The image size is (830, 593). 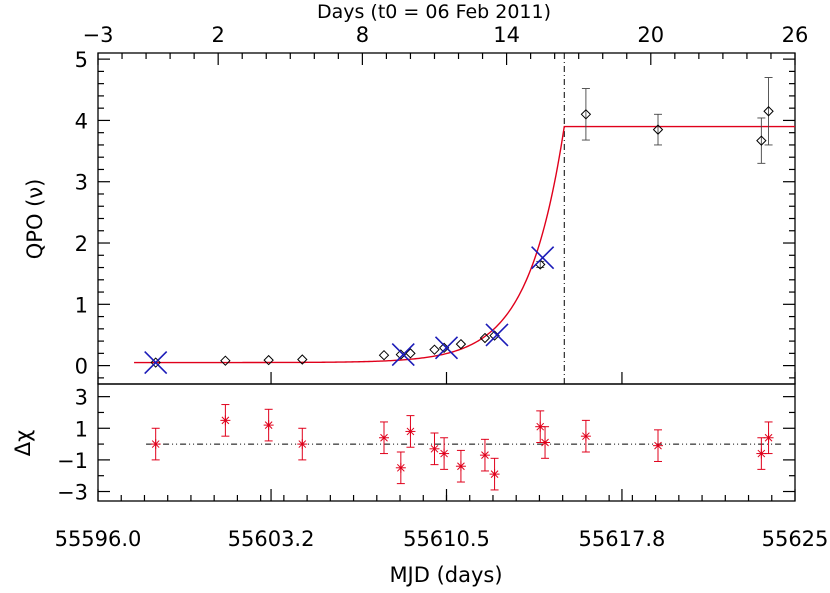 I want to click on x-tick-label: 55596.0, so click(x=98, y=539).